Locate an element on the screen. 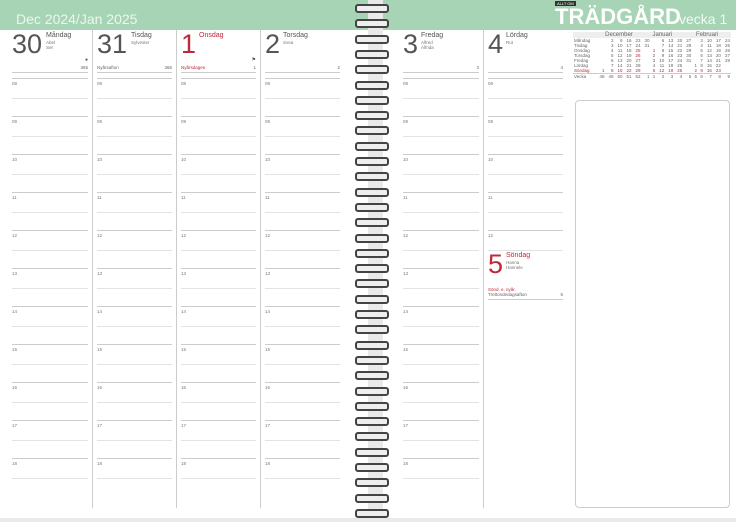  calendar-date: 14 is located at coordinates (709, 60).